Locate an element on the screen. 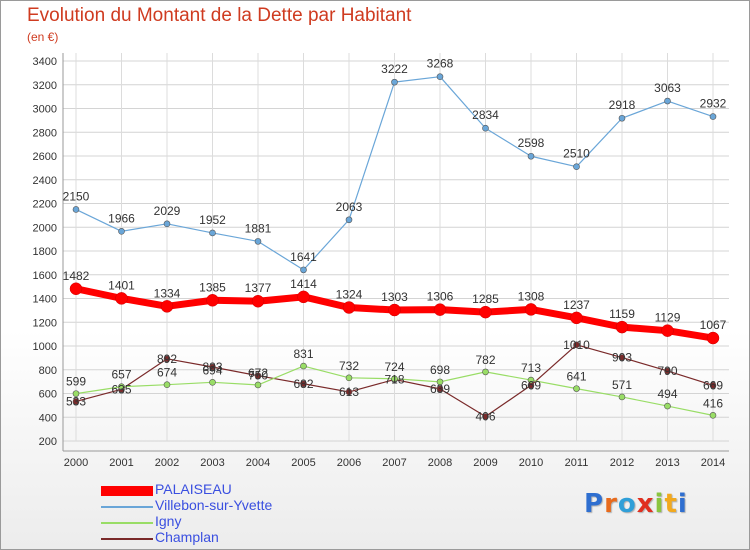  data-label: 1010 is located at coordinates (576, 345).